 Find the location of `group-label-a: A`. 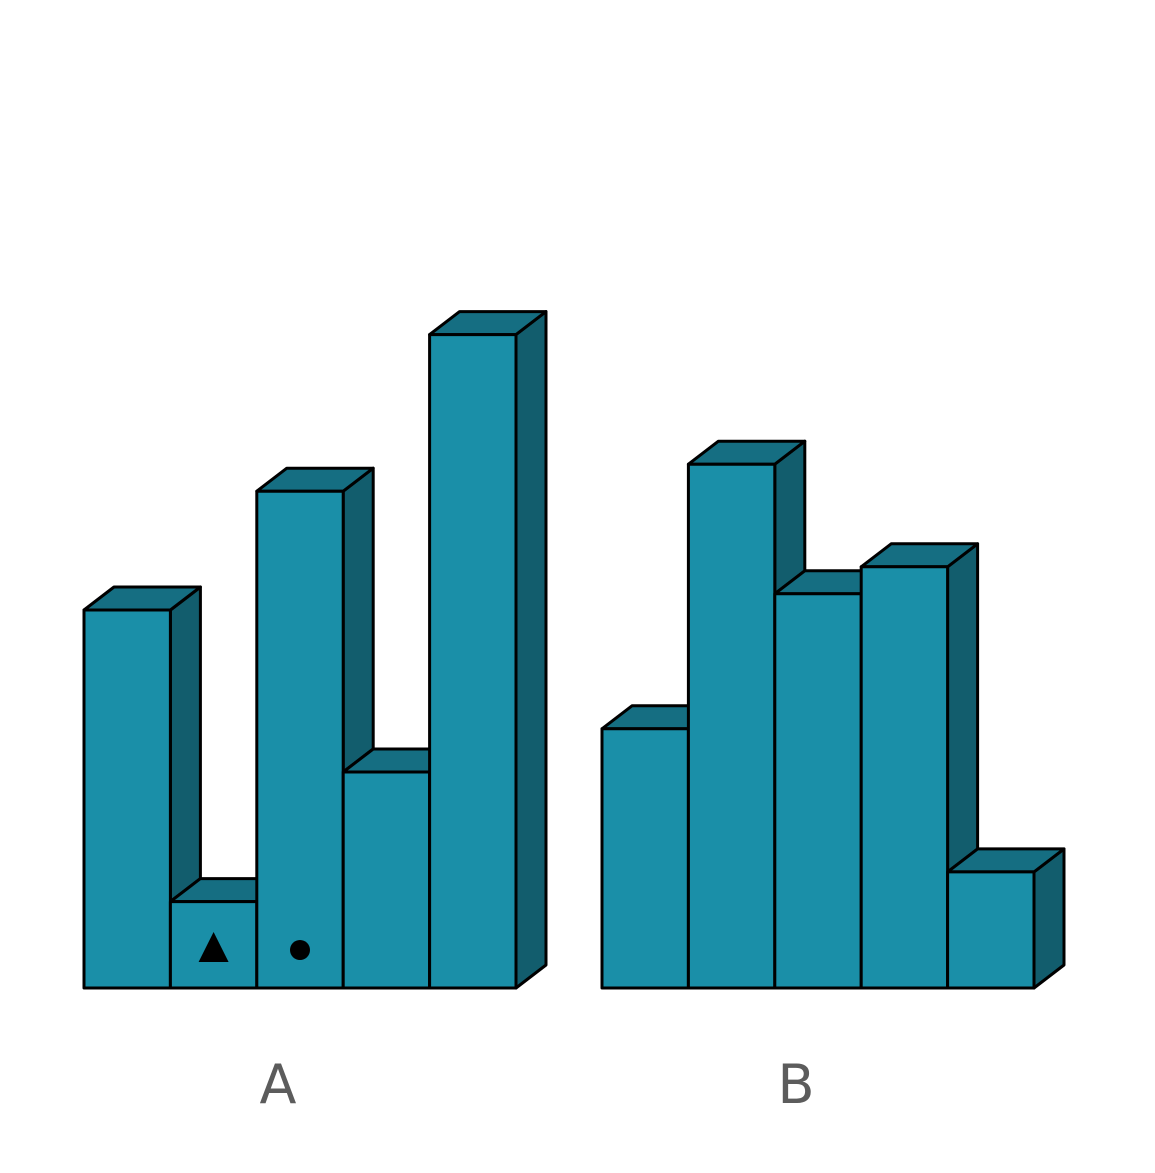

group-label-a: A is located at coordinates (278, 1084).